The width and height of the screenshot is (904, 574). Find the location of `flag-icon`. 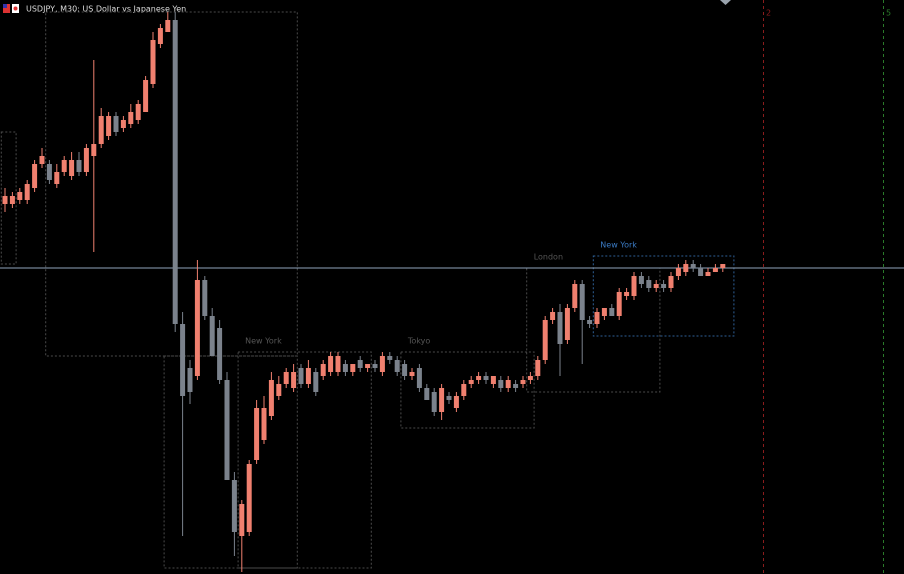

flag-icon is located at coordinates (11, 8).